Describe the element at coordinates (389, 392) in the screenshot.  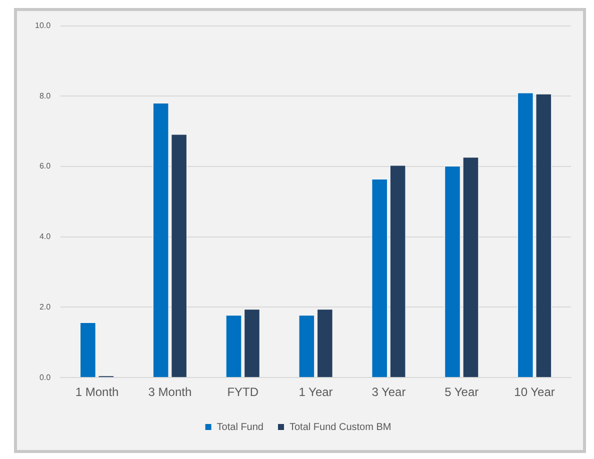
I see `x-tick-label: 3 Year` at that location.